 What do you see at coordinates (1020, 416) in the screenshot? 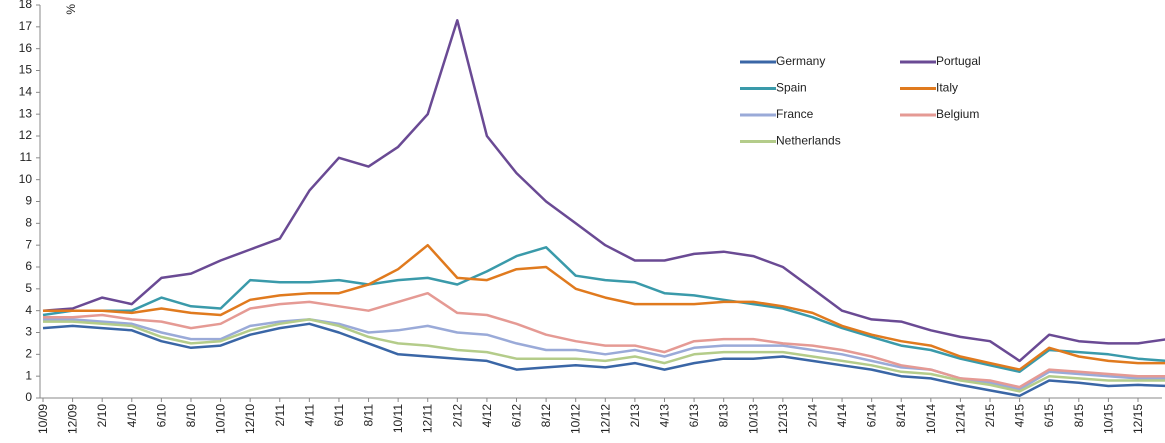
I see `x-tick-label: 4/15` at bounding box center [1020, 416].